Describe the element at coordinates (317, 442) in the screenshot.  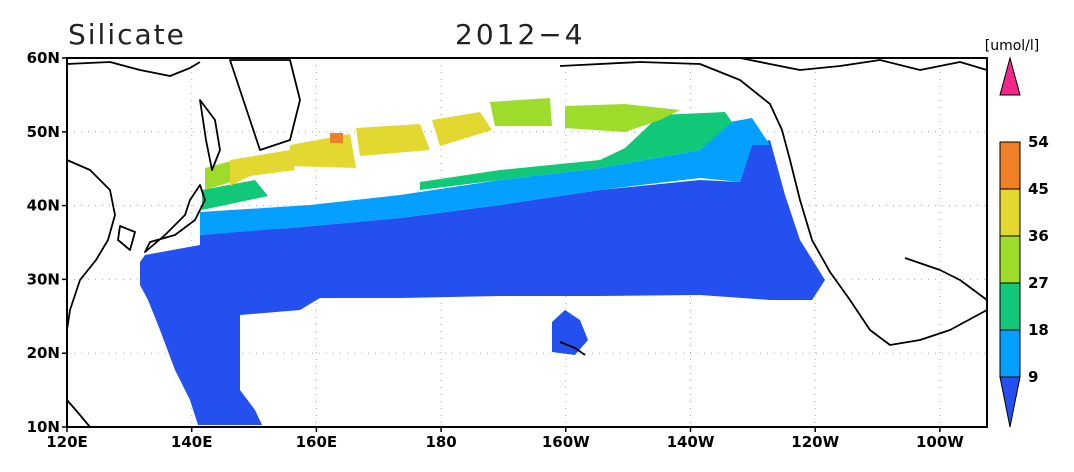
I see `lon-tick-label: 160E` at that location.